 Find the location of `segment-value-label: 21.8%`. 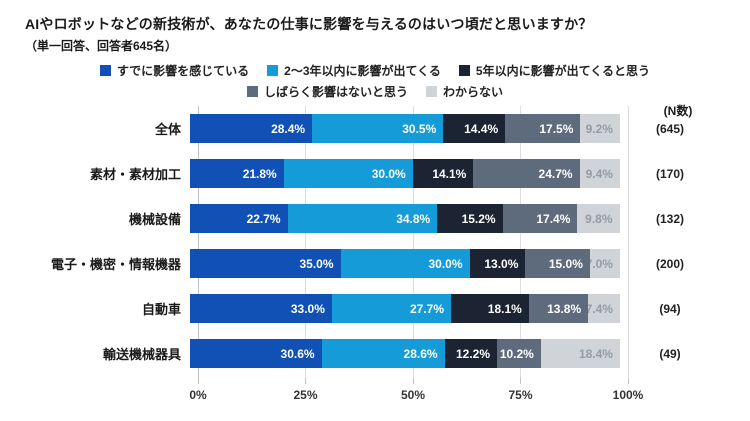

segment-value-label: 21.8% is located at coordinates (259, 173).